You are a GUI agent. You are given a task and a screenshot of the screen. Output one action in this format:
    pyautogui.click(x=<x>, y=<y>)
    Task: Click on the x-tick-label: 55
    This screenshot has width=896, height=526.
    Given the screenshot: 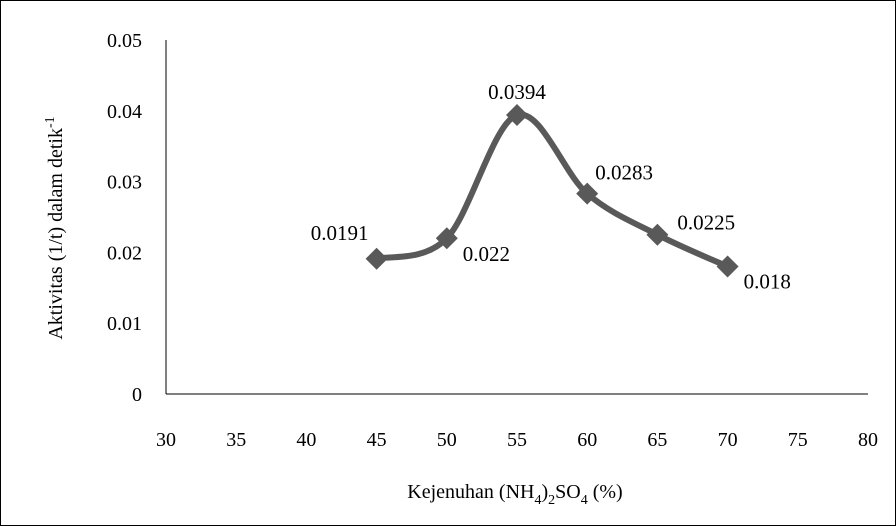 What is the action you would take?
    pyautogui.click(x=517, y=440)
    